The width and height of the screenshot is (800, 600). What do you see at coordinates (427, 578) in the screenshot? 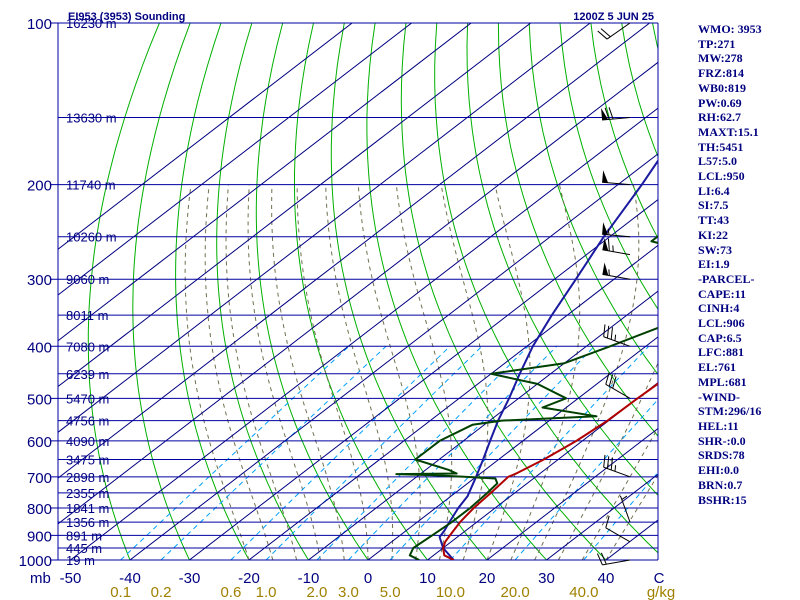
I see `temperature-tick-label: 10` at bounding box center [427, 578].